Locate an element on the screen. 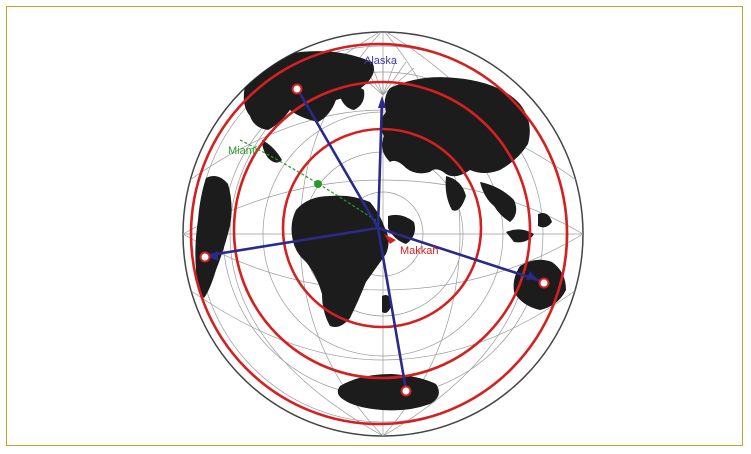  ray-south-america is located at coordinates (291, 242).